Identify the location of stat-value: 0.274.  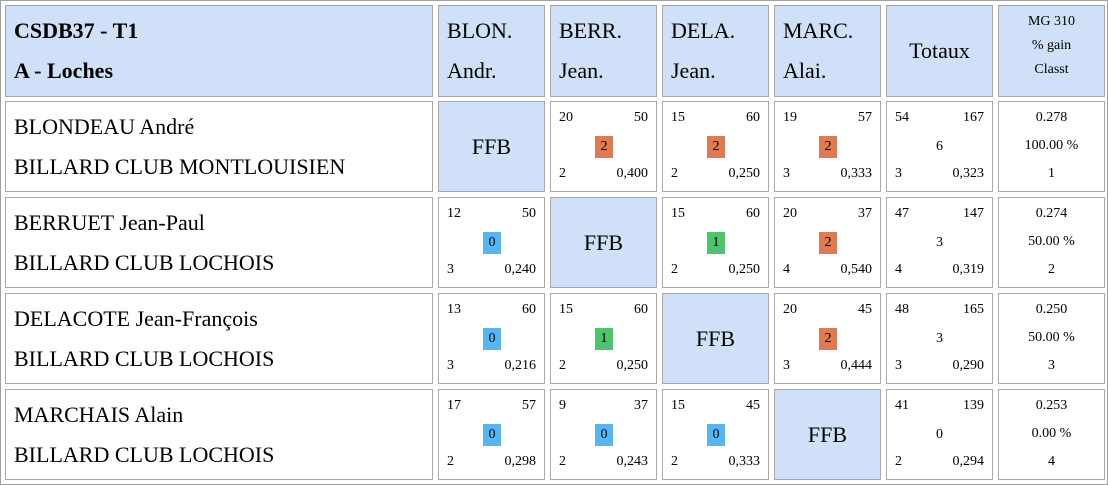
(1051, 213).